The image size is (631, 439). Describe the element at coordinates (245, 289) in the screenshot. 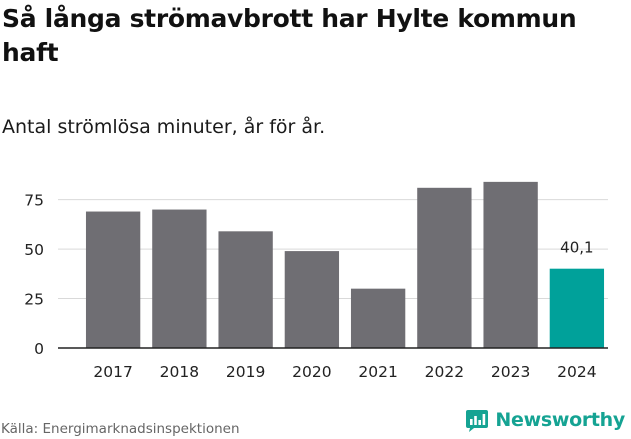

I see `bar-2019` at that location.